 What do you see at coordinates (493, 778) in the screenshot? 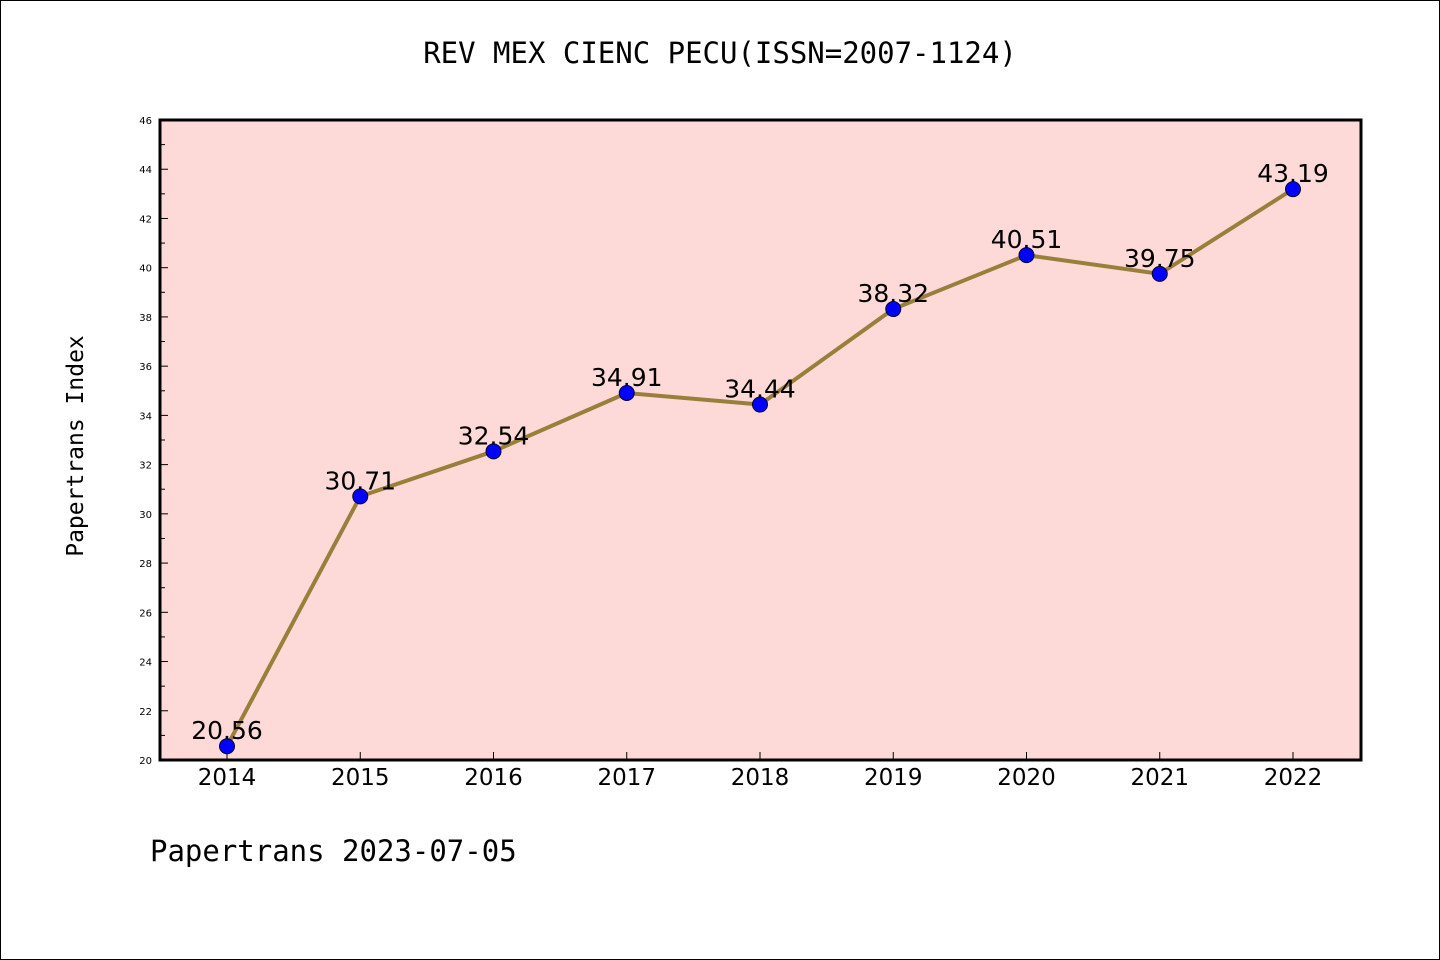
I see `x-tick-label: 2016` at bounding box center [493, 778].